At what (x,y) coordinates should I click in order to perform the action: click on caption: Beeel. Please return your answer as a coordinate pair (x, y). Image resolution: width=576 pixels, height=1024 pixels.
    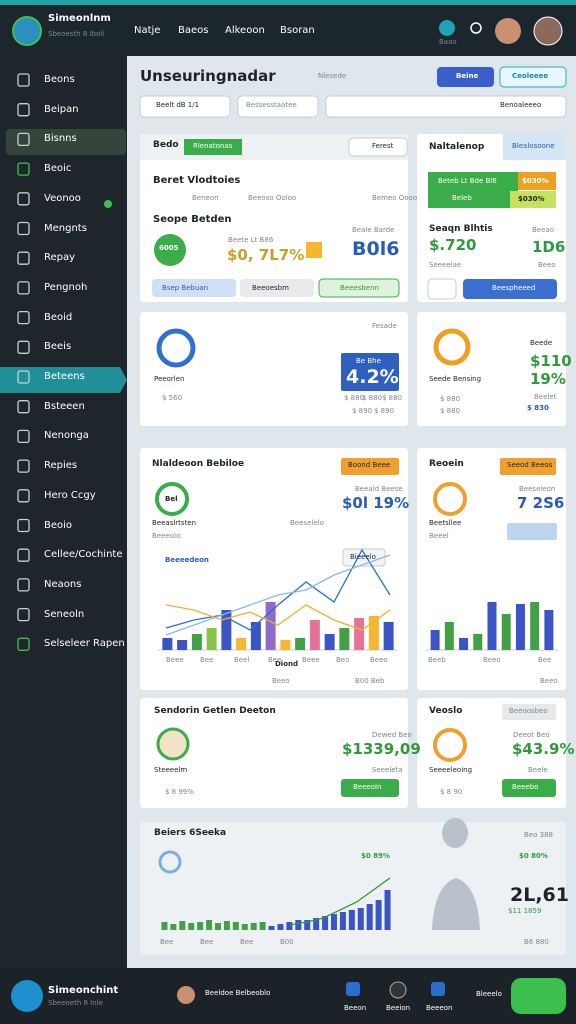
    Looking at the image, I should click on (439, 536).